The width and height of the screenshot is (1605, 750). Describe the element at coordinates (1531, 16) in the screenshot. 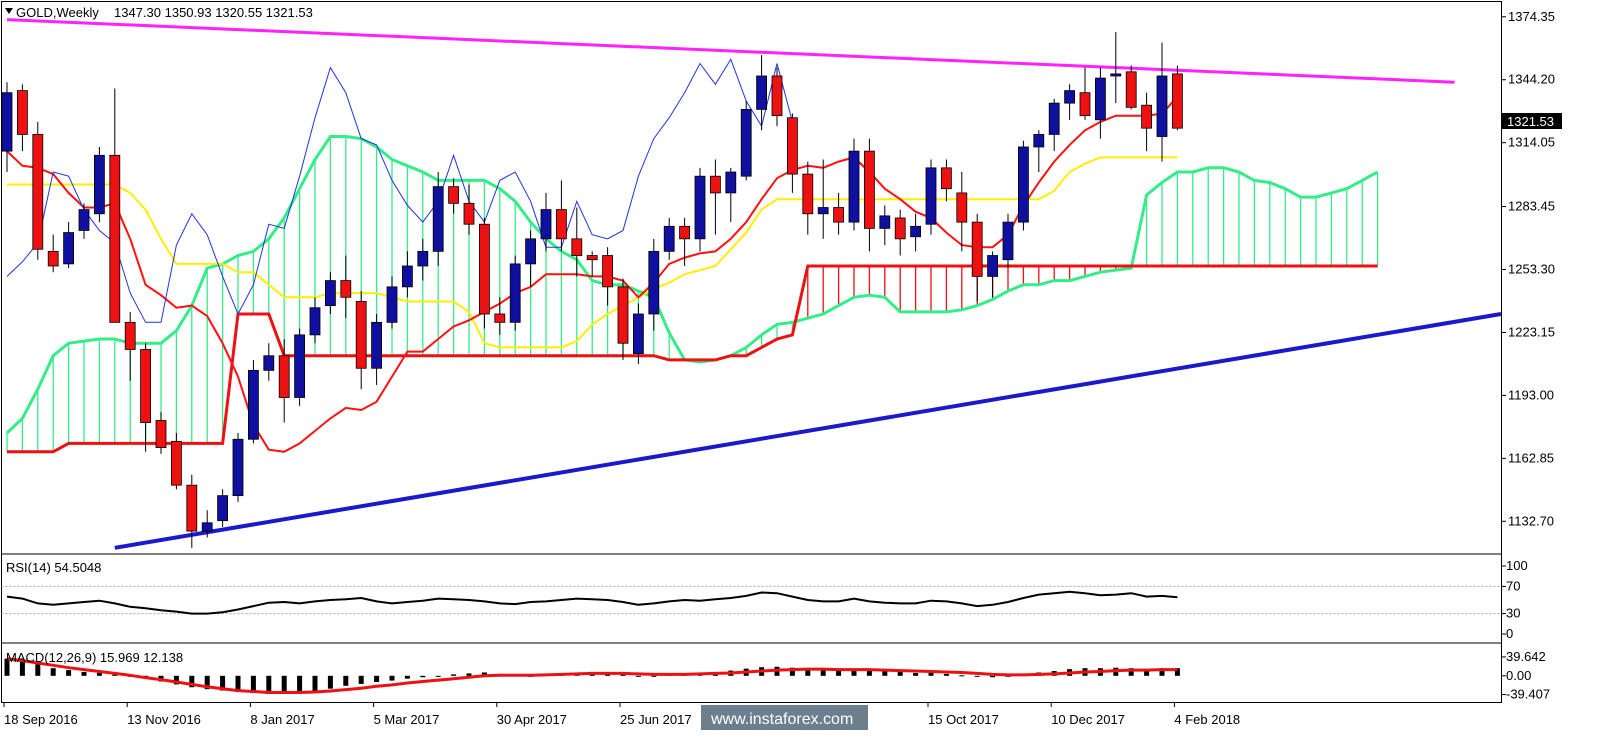

I see `price-tick-label: 1374.35` at that location.